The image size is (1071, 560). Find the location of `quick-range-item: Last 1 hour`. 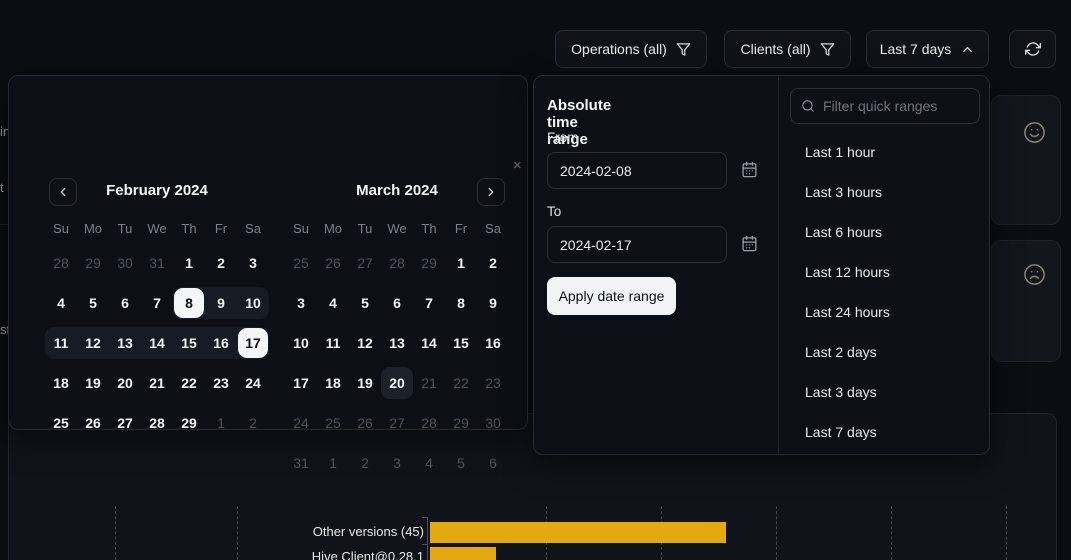

quick-range-item: Last 1 hour is located at coordinates (840, 152).